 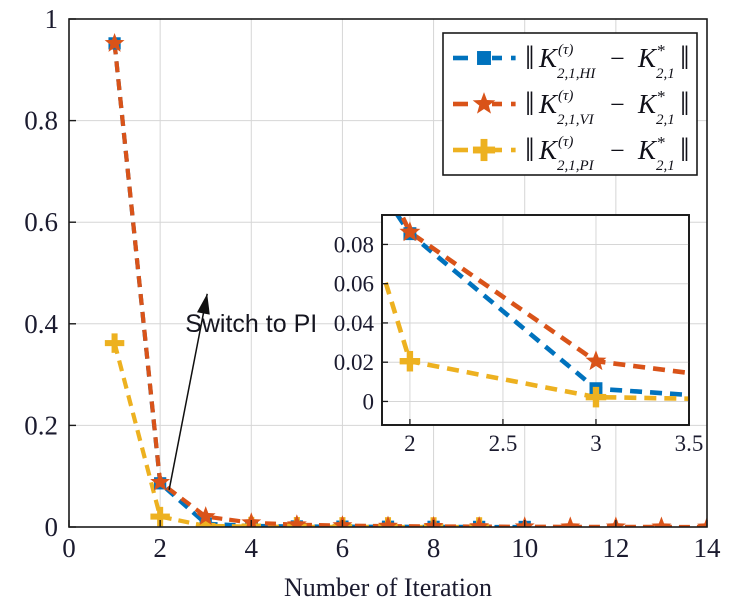 I want to click on legend-minus-2: −, so click(x=617, y=150).